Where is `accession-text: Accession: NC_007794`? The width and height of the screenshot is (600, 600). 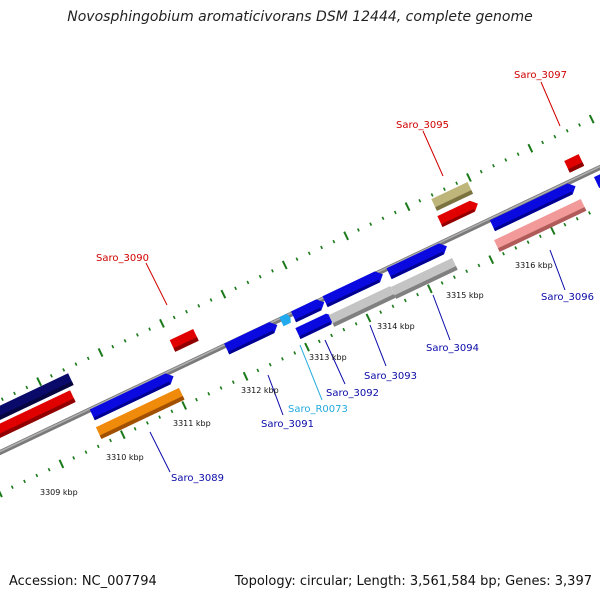 accession-text: Accession: NC_007794 is located at coordinates (83, 581).